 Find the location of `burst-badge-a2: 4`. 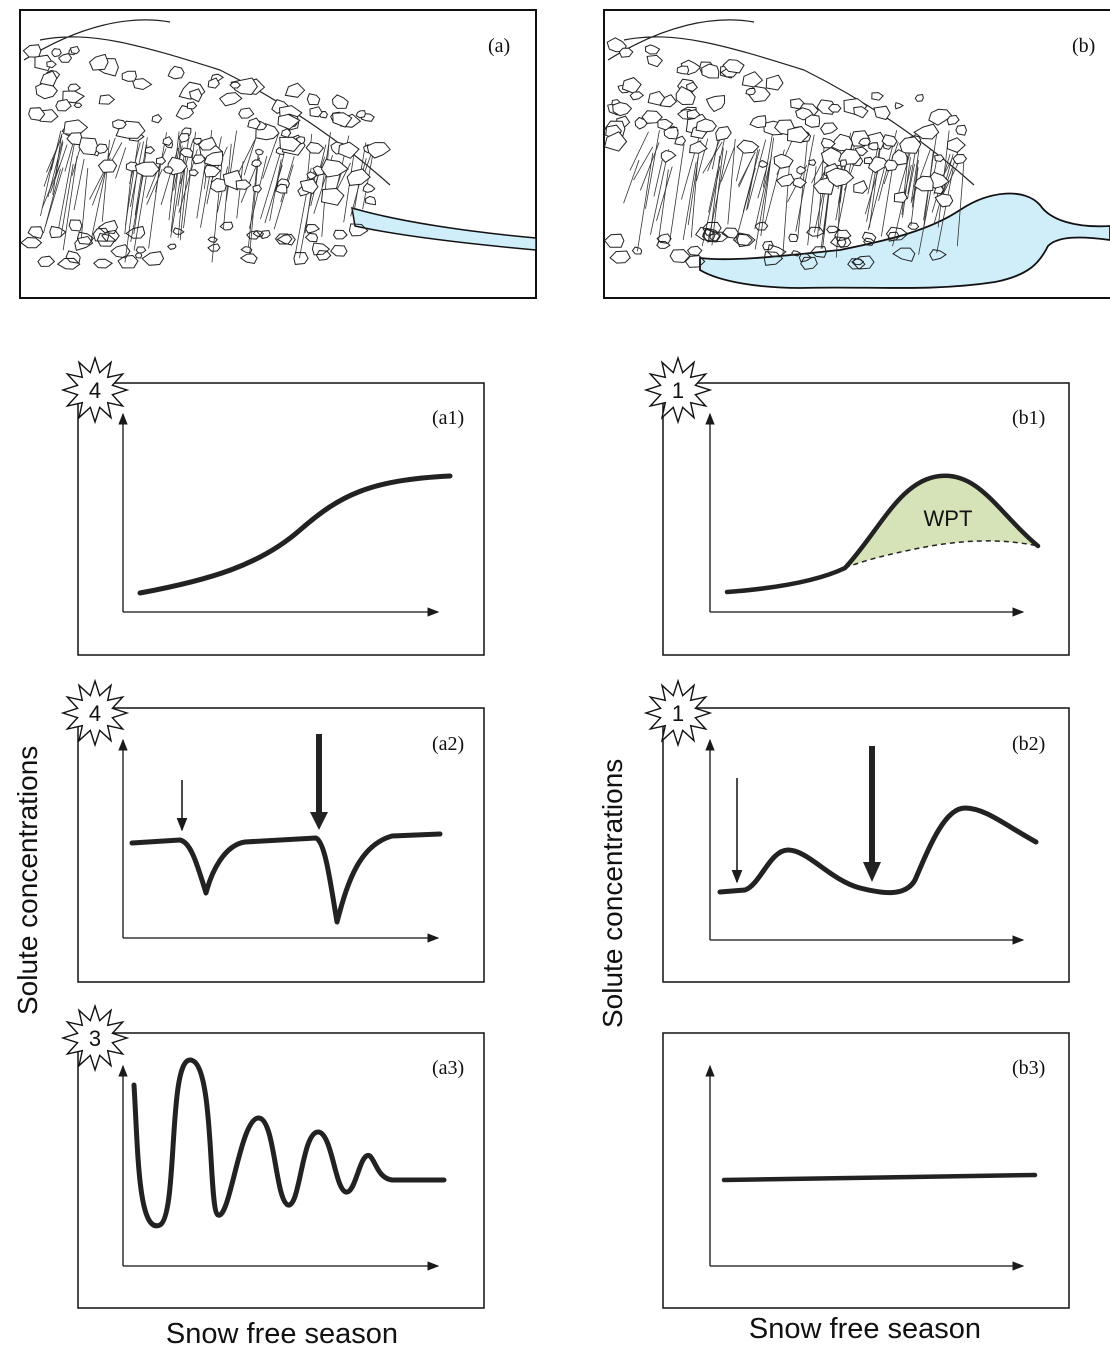

burst-badge-a2: 4 is located at coordinates (95, 713).